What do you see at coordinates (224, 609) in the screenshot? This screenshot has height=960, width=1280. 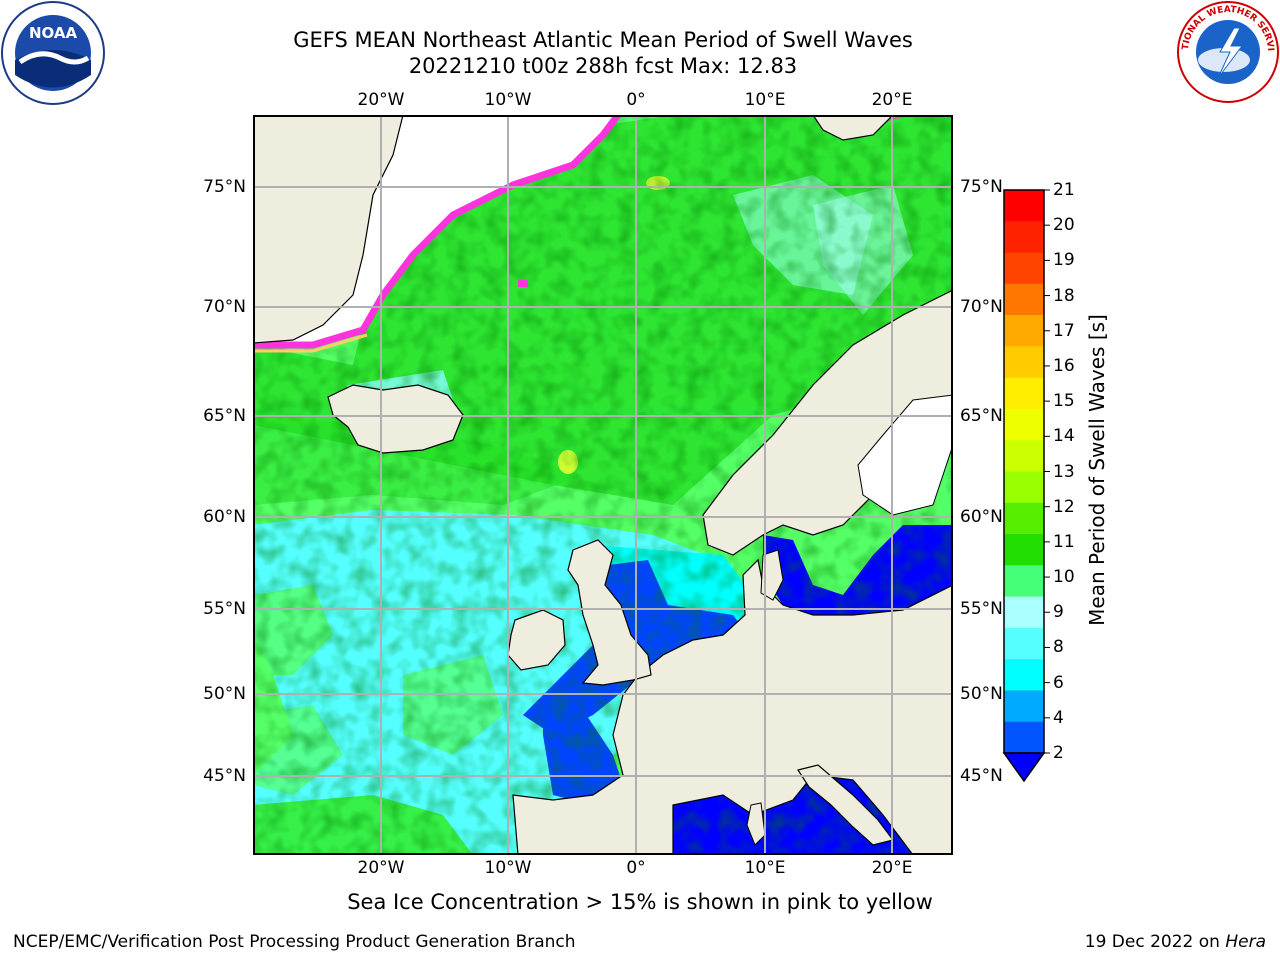 I see `lat-label-left: 55°N` at bounding box center [224, 609].